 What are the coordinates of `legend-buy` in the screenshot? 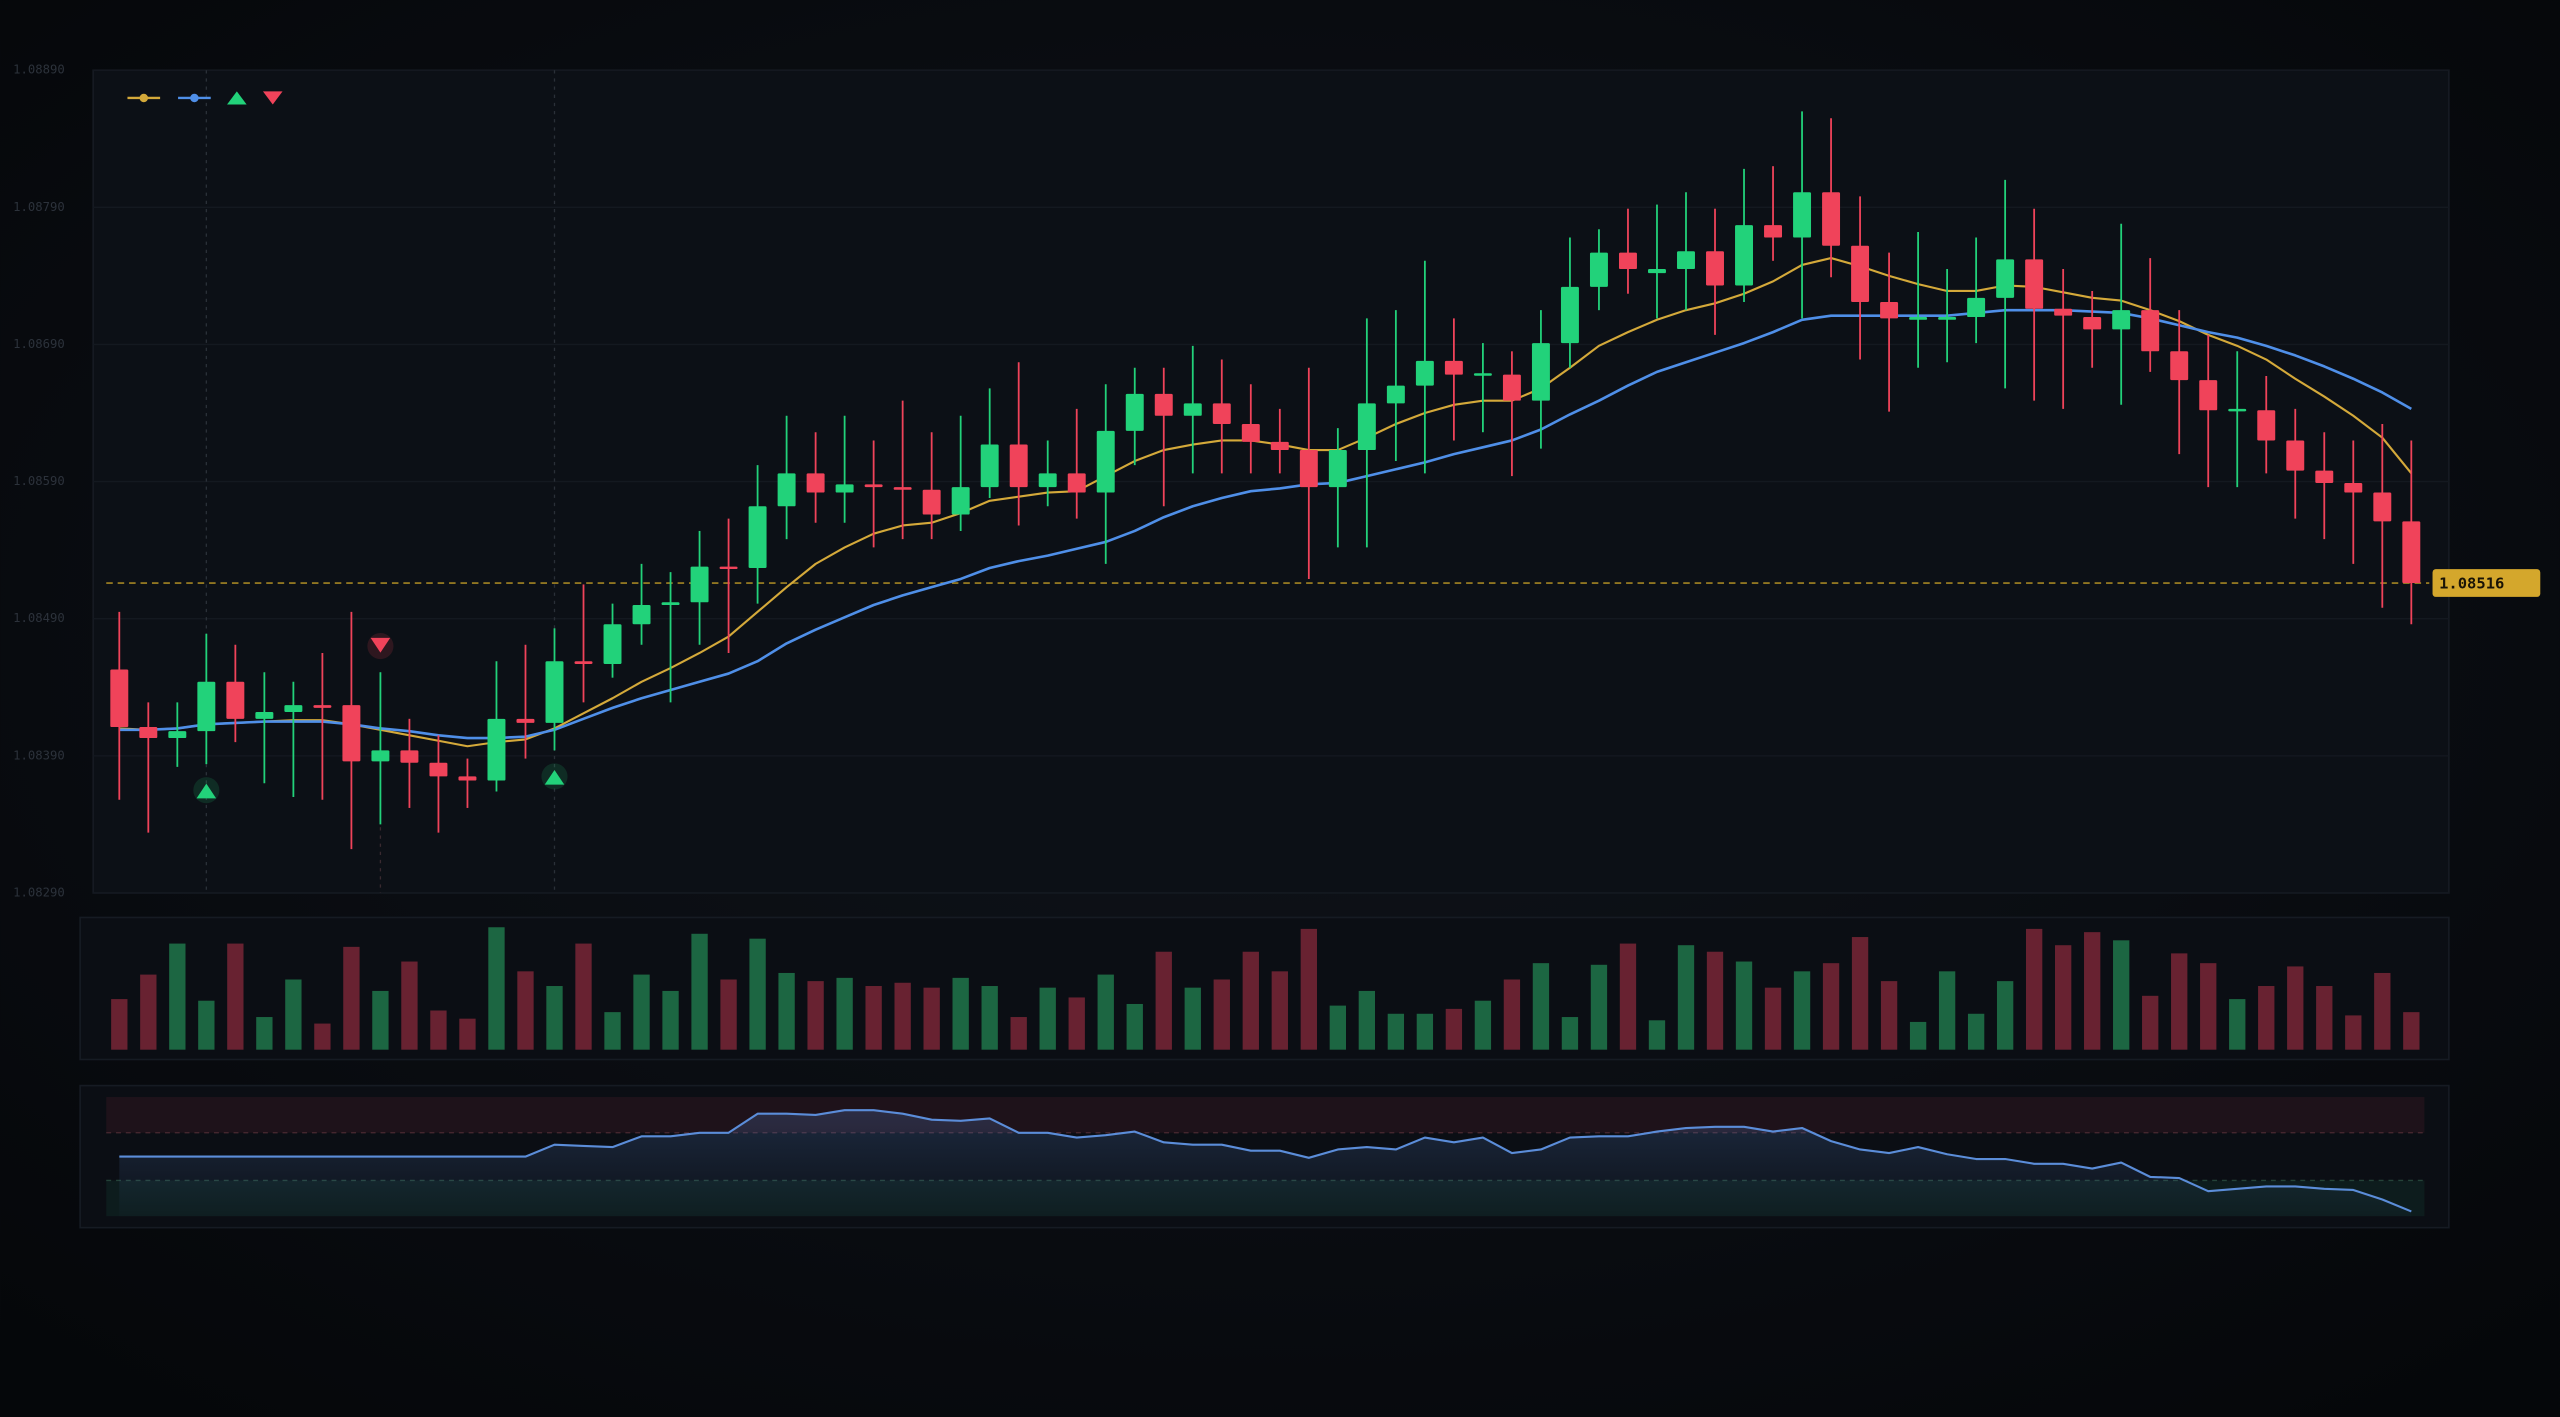 It's located at (237, 98).